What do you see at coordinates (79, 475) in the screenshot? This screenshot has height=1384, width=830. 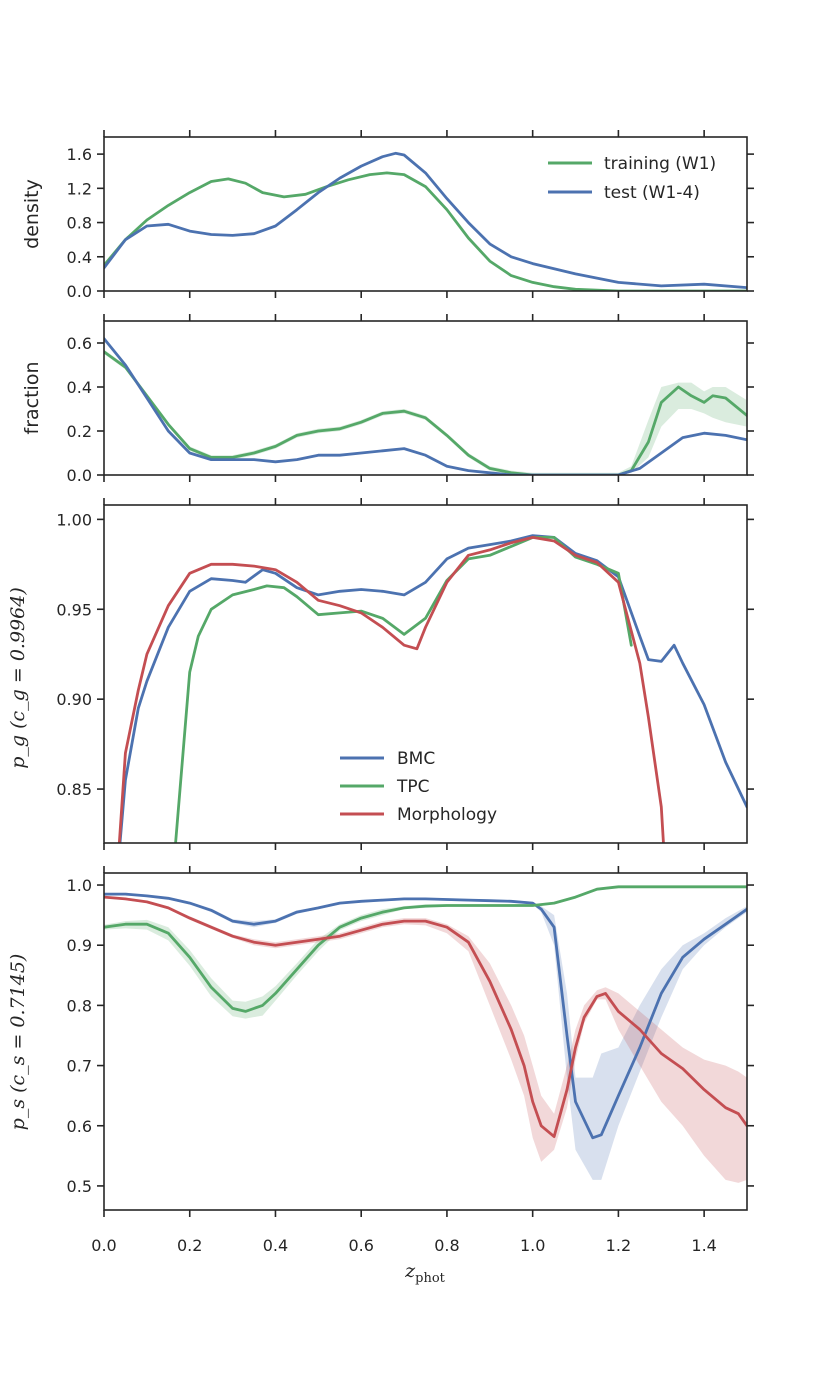 I see `fraction-ytick-label: 0.0` at bounding box center [79, 475].